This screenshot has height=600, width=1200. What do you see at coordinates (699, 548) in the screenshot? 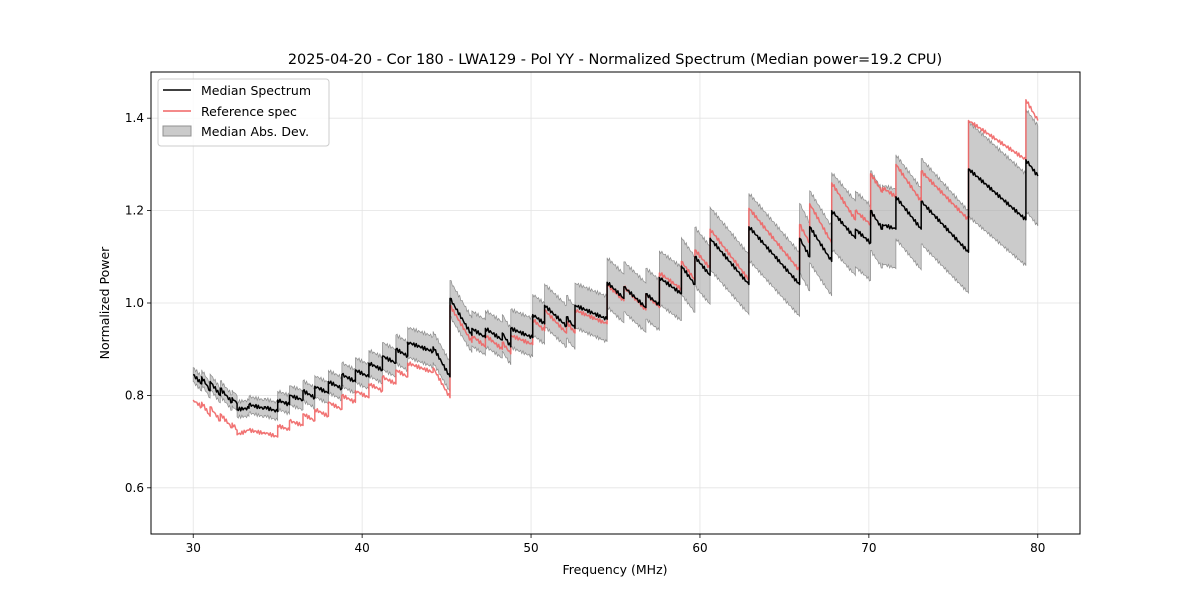
I see `x-tick-label: 60` at bounding box center [699, 548].